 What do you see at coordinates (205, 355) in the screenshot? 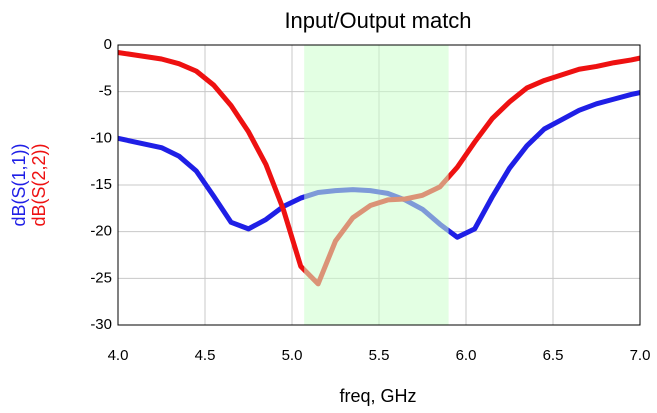
I see `x-tick-label: 4.5` at bounding box center [205, 355].